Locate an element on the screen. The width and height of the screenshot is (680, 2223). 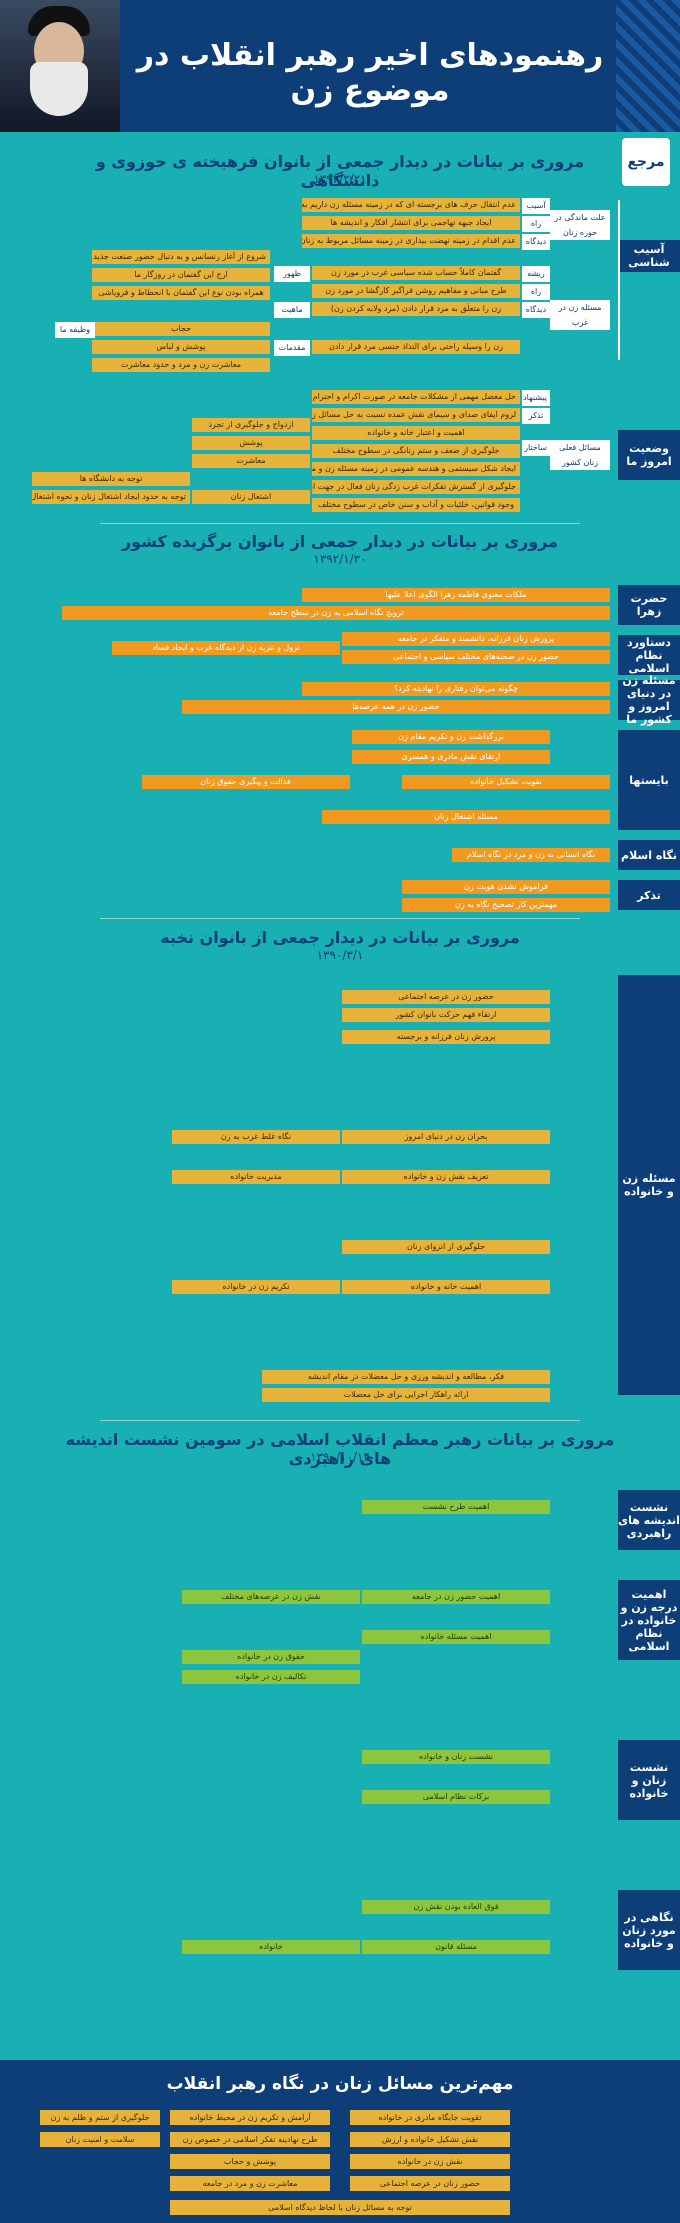
cat-strategic: نشست اندیشه های راهبردی is located at coordinates (649, 1520).